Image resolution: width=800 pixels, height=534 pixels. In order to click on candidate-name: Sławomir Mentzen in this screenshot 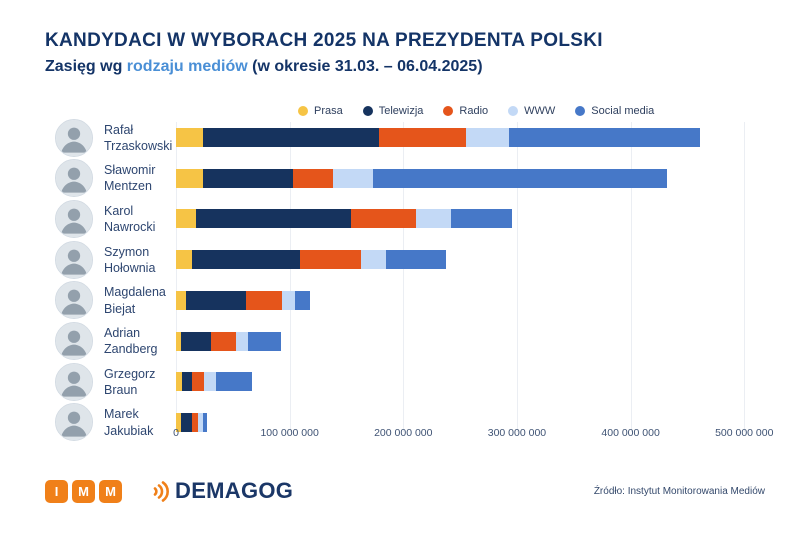, I will do `click(141, 178)`.